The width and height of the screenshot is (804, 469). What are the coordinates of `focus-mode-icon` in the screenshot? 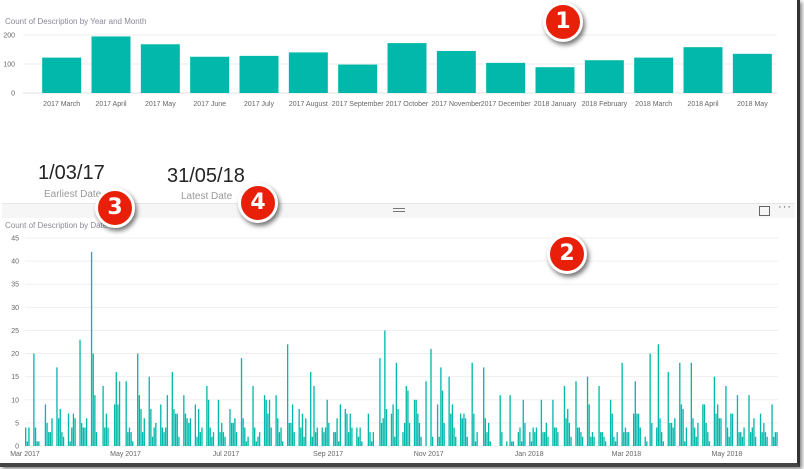 It's located at (764, 211).